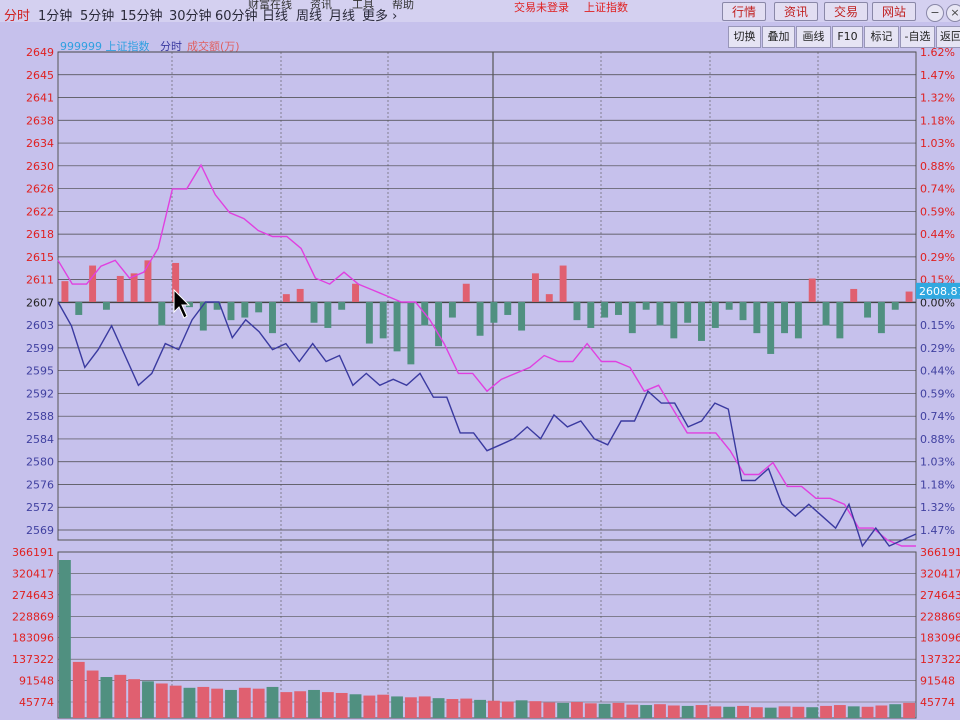 The width and height of the screenshot is (960, 720). I want to click on mouse-cursor-icon, so click(182, 303).